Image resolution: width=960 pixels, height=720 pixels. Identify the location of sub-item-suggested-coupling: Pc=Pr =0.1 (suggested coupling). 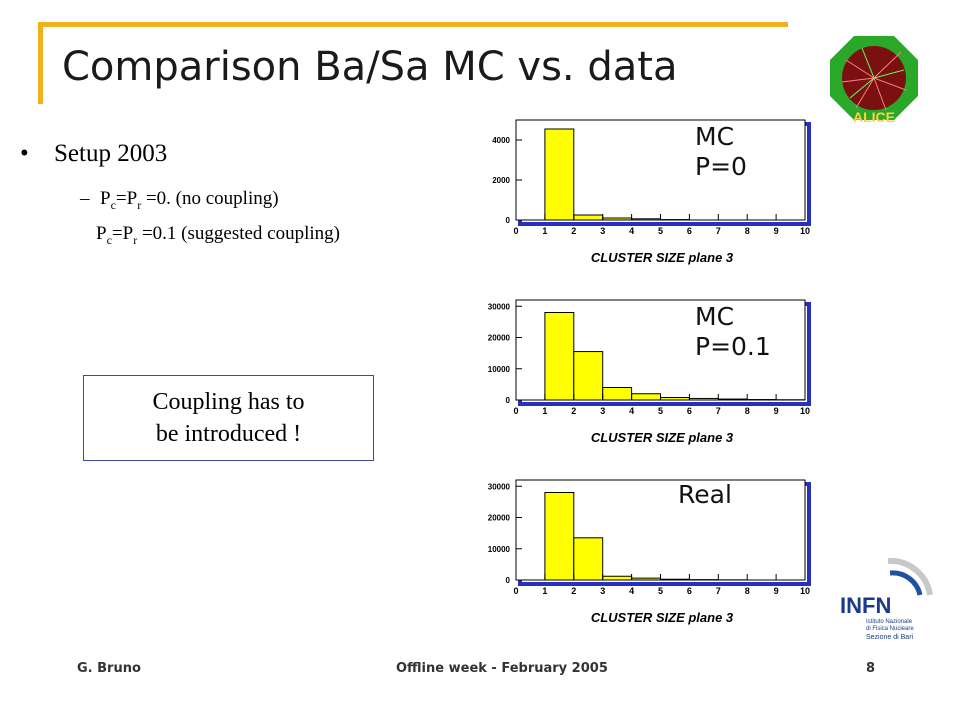
(218, 235).